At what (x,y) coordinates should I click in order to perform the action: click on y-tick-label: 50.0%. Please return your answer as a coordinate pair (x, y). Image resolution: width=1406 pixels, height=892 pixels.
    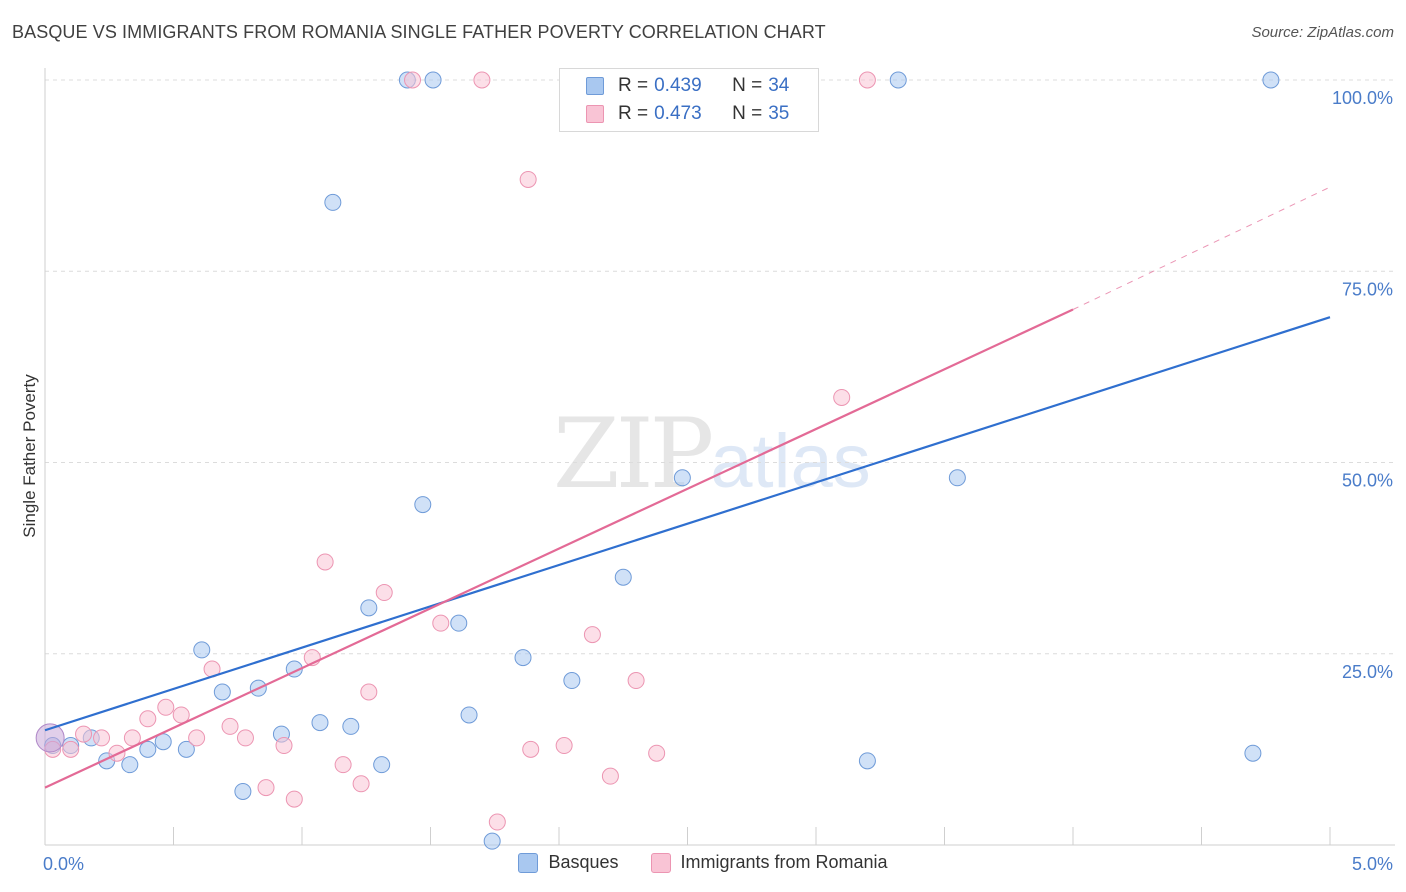
    Looking at the image, I should click on (1367, 481).